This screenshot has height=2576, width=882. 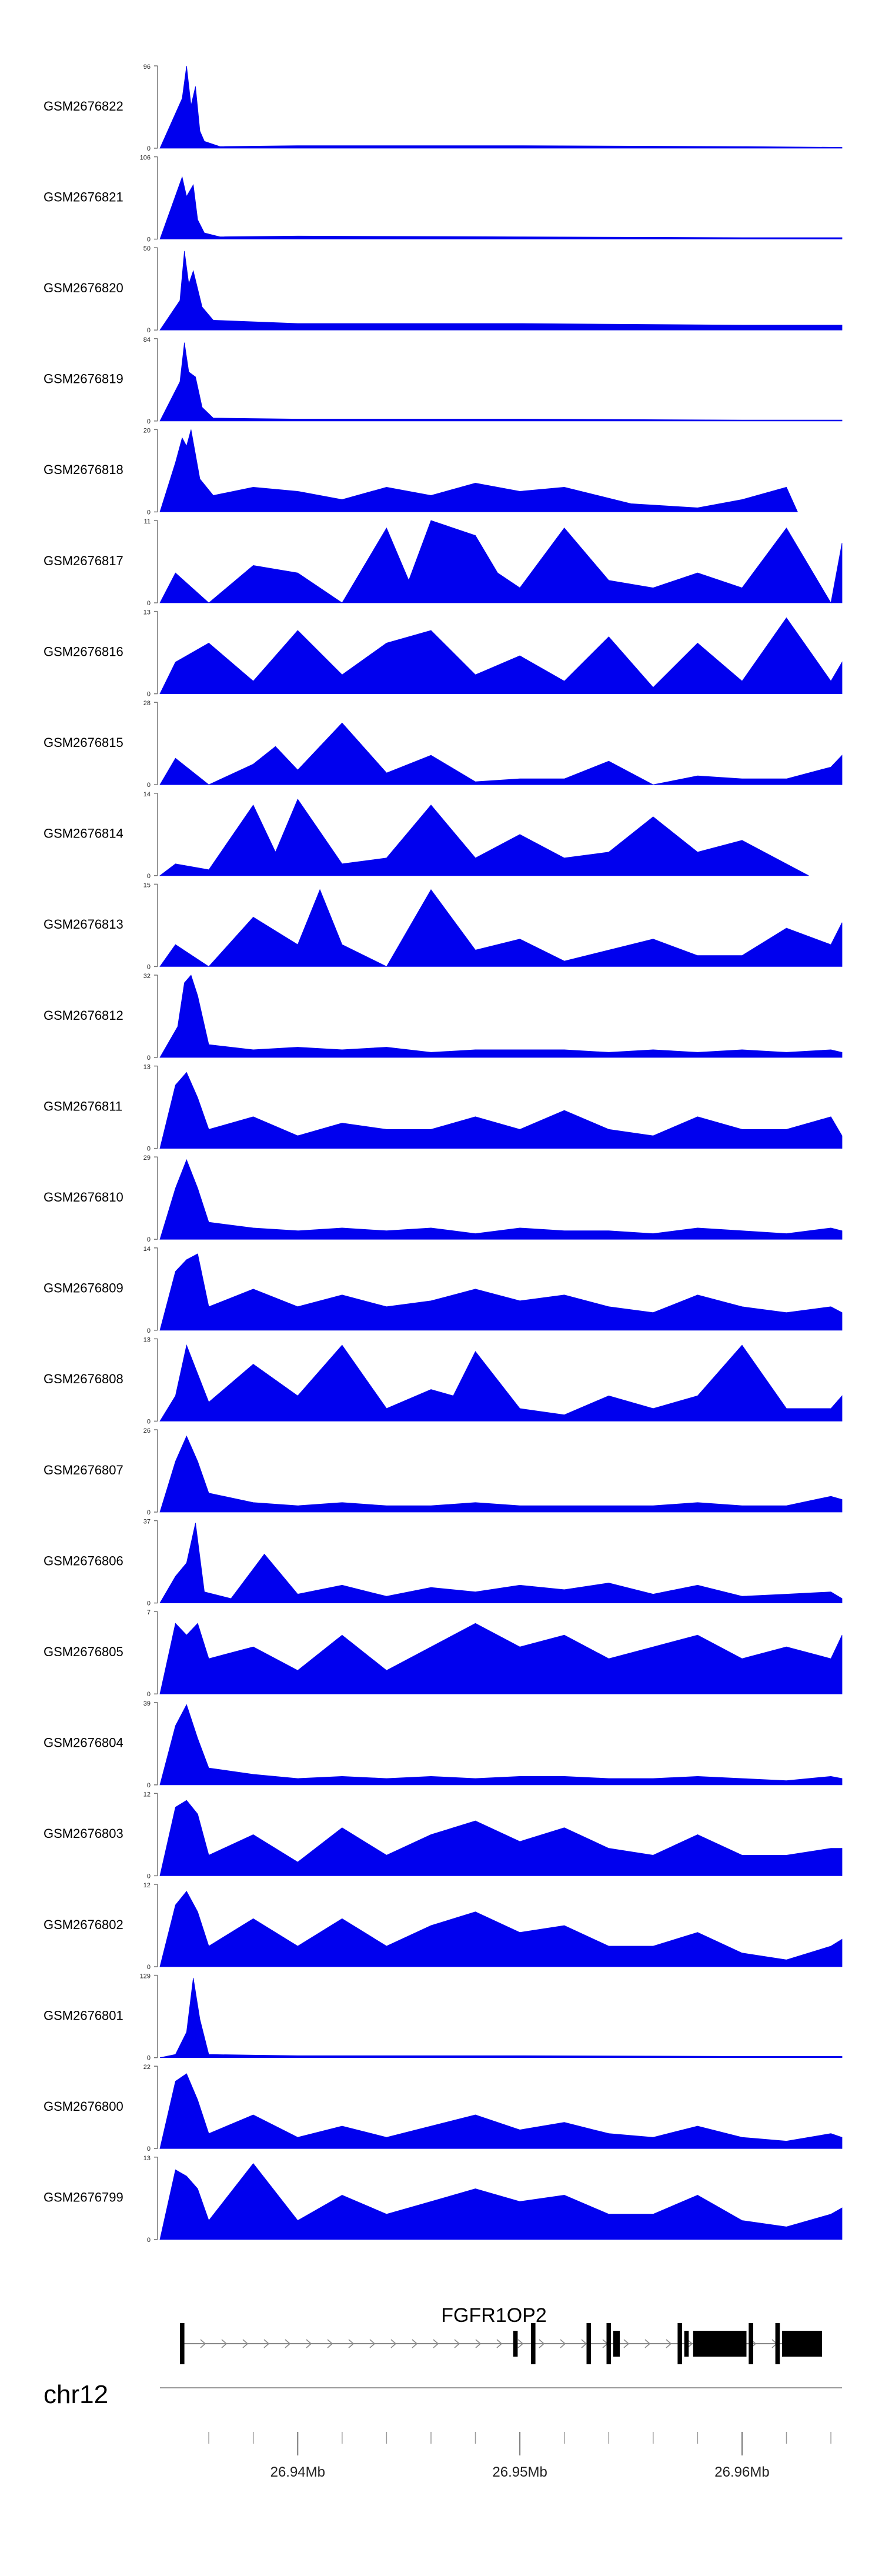 I want to click on track-label: GSM2676805, so click(x=83, y=1651).